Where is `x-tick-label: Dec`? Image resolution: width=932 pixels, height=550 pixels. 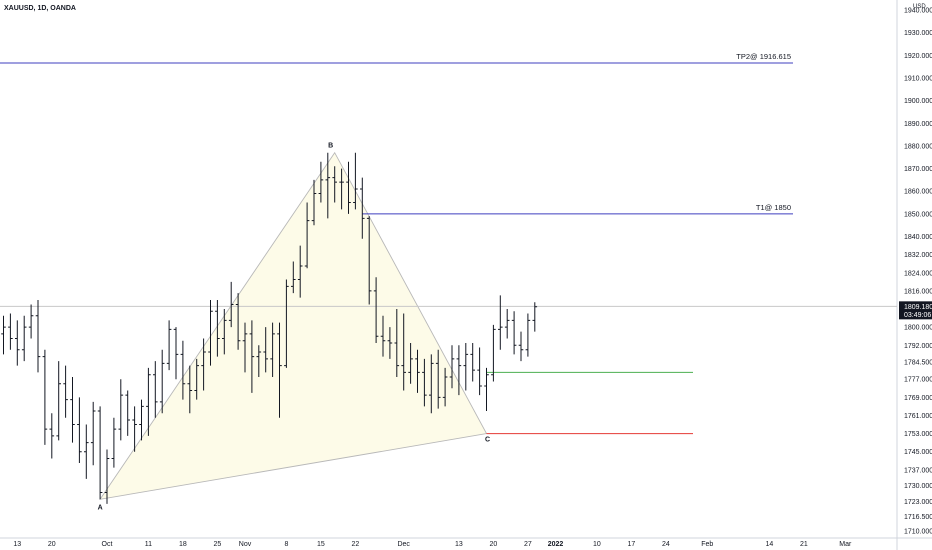 x-tick-label: Dec is located at coordinates (403, 544).